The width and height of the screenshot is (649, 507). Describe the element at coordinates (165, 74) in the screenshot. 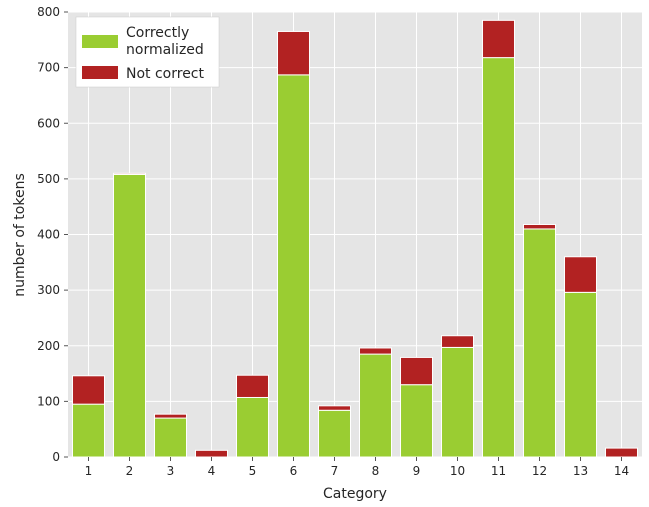

I see `legend-label-not-correct: Not correct` at that location.